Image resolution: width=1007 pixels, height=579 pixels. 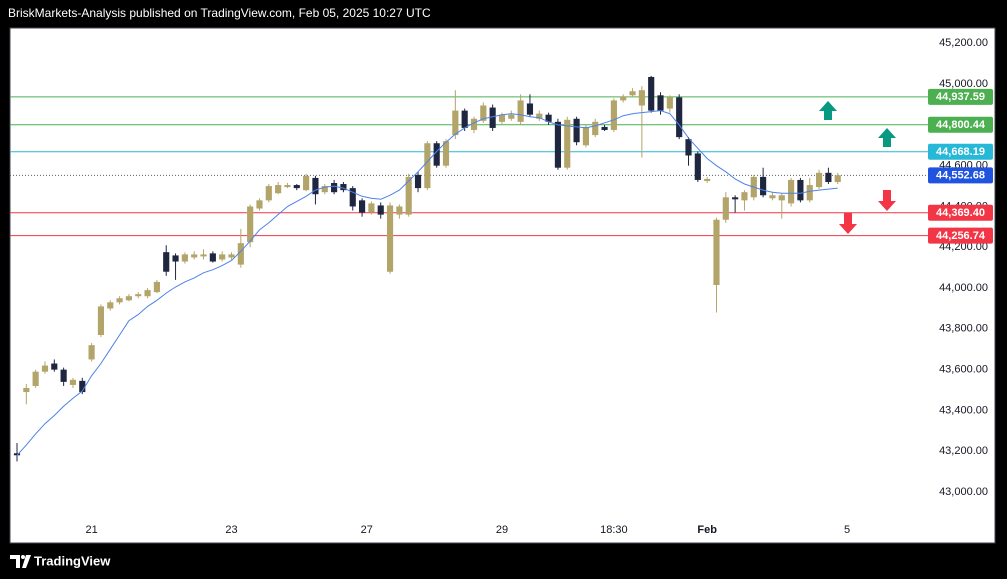 I want to click on y-tick-label: 43,400.00, so click(x=963, y=410).